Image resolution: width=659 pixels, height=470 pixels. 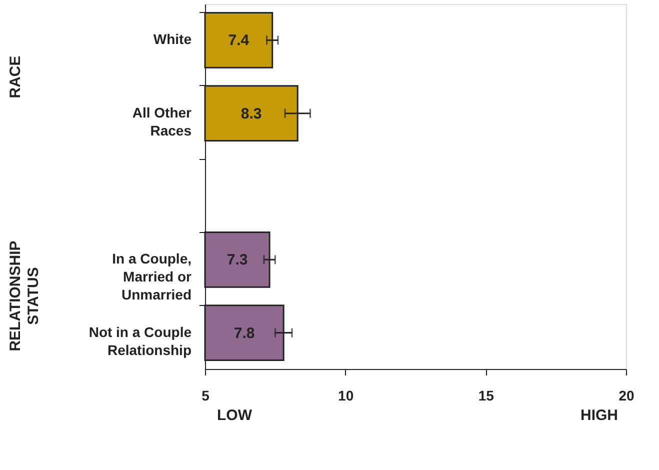 What do you see at coordinates (626, 396) in the screenshot?
I see `x-tick-label: 20` at bounding box center [626, 396].